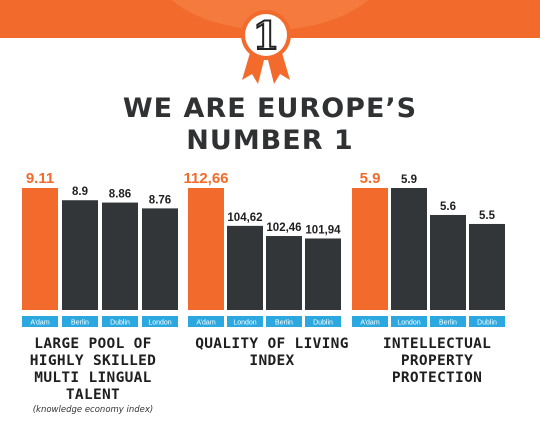 The width and height of the screenshot is (540, 427). Describe the element at coordinates (437, 344) in the screenshot. I see `chart-3-title-line: INTELLECTUAL` at that location.